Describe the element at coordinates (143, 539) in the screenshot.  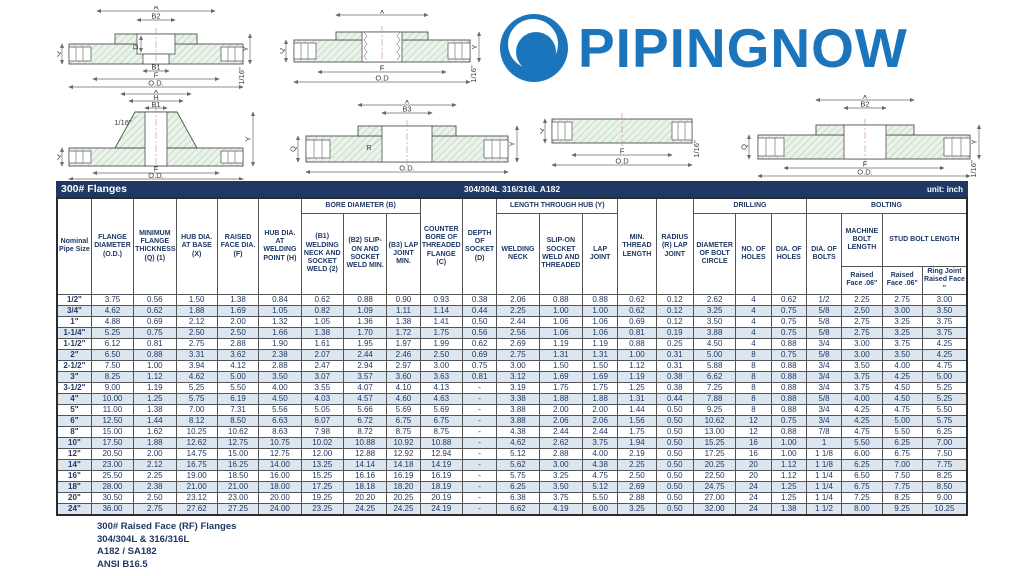
I see `footer-line: 304/304L & 316/316L` at that location.